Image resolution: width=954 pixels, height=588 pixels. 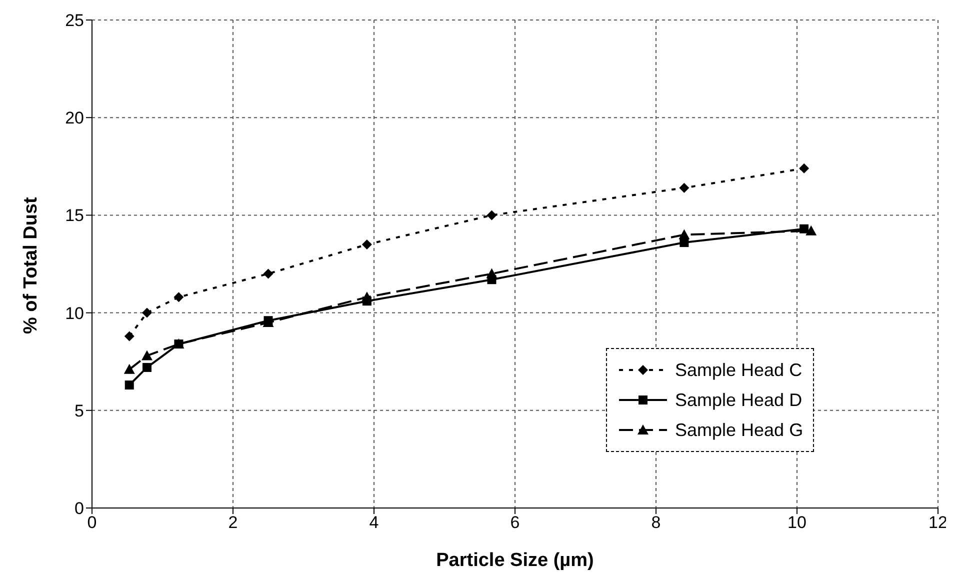 What do you see at coordinates (79, 508) in the screenshot?
I see `y-tick-label: 0` at bounding box center [79, 508].